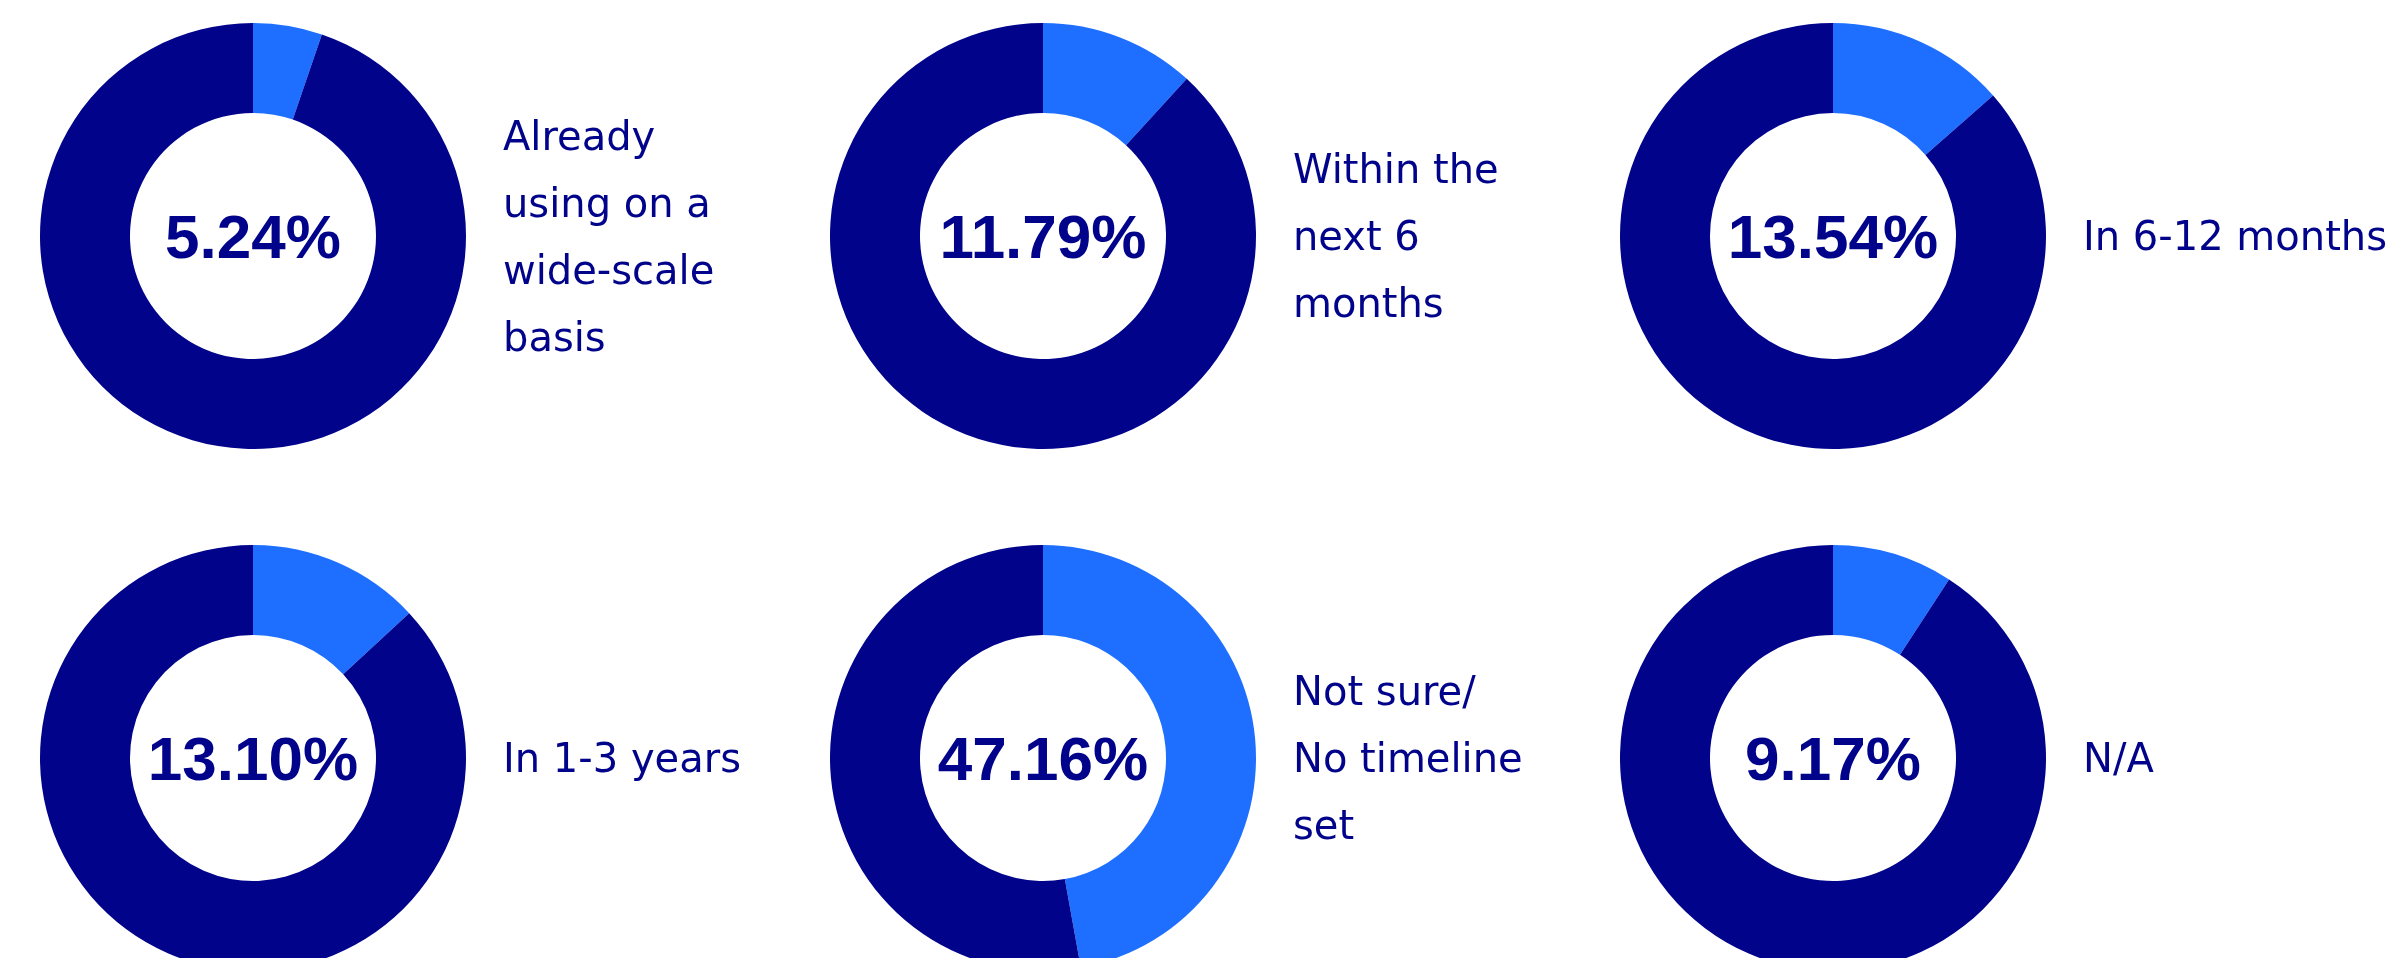  What do you see at coordinates (609, 236) in the screenshot?
I see `text: Already using on a wide-scale basis` at bounding box center [609, 236].